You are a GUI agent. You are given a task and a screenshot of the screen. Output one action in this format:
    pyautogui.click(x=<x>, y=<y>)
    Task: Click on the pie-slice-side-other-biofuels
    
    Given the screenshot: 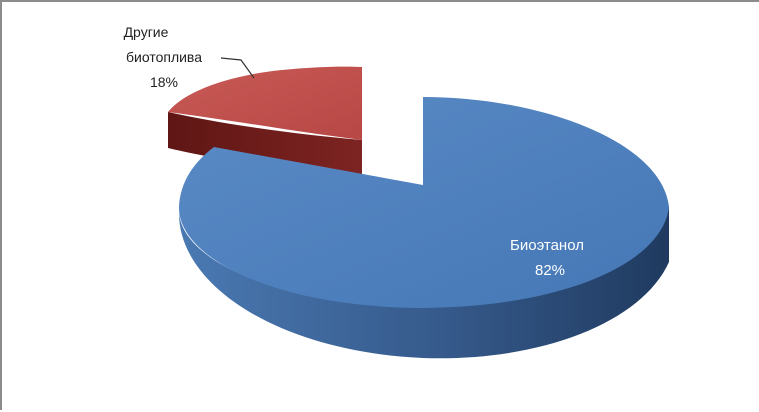 What is the action you would take?
    pyautogui.click(x=265, y=143)
    